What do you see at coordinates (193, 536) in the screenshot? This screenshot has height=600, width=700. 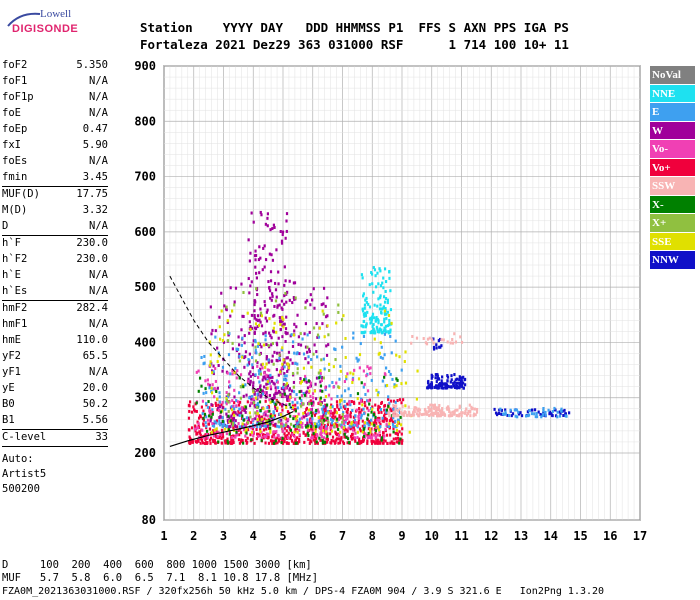 I see `x-tick-label: 2` at bounding box center [193, 536].